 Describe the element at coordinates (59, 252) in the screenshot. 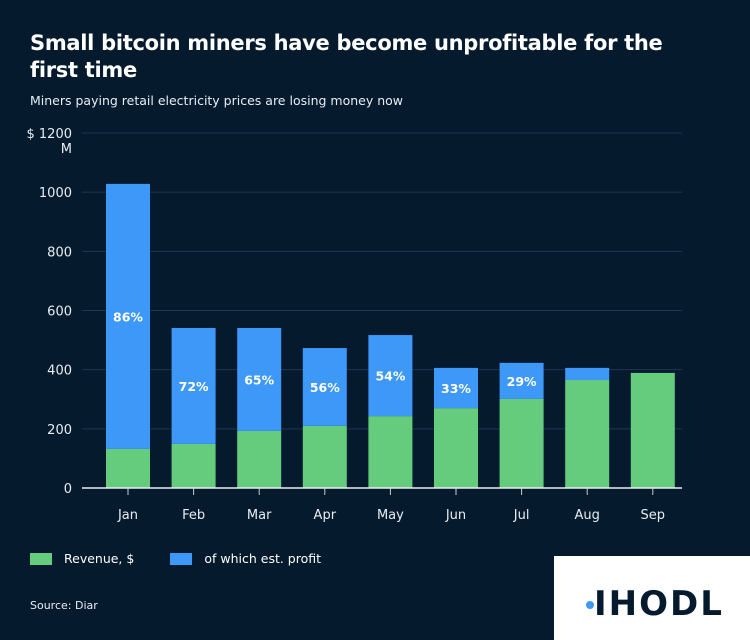

I see `y-tick-label: 800` at that location.